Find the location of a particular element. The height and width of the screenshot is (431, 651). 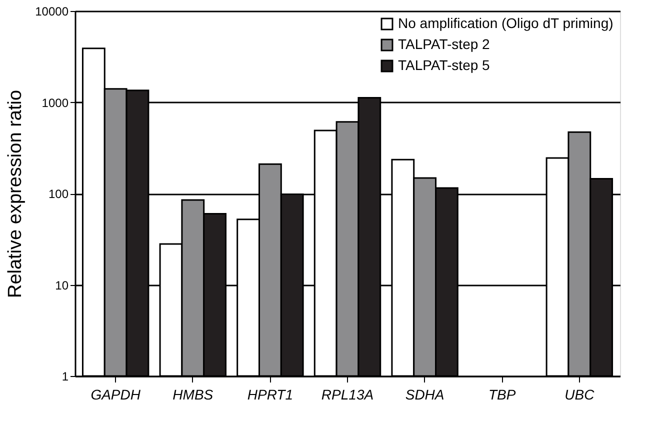

y-axis-title: Relative expression ratio is located at coordinates (15, 194).